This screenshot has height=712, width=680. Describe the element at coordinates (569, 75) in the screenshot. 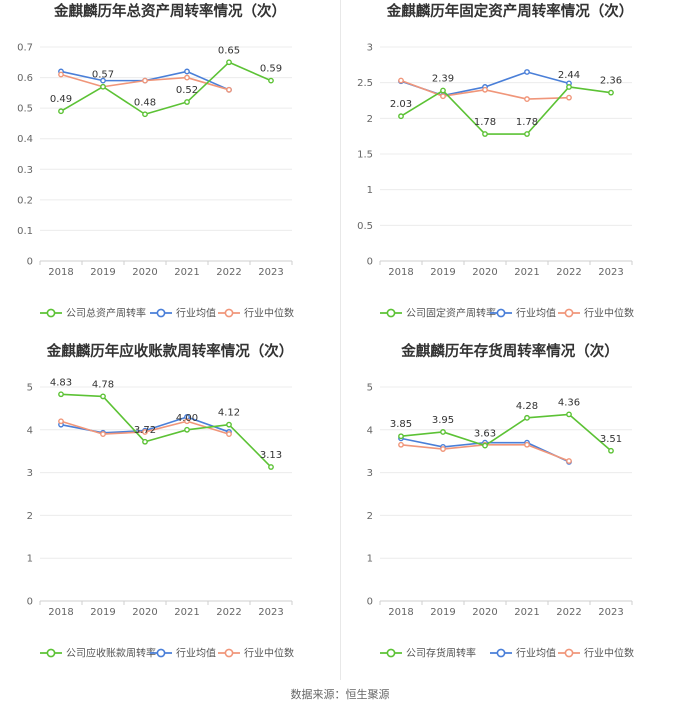

I see `data-label: 2.44` at that location.